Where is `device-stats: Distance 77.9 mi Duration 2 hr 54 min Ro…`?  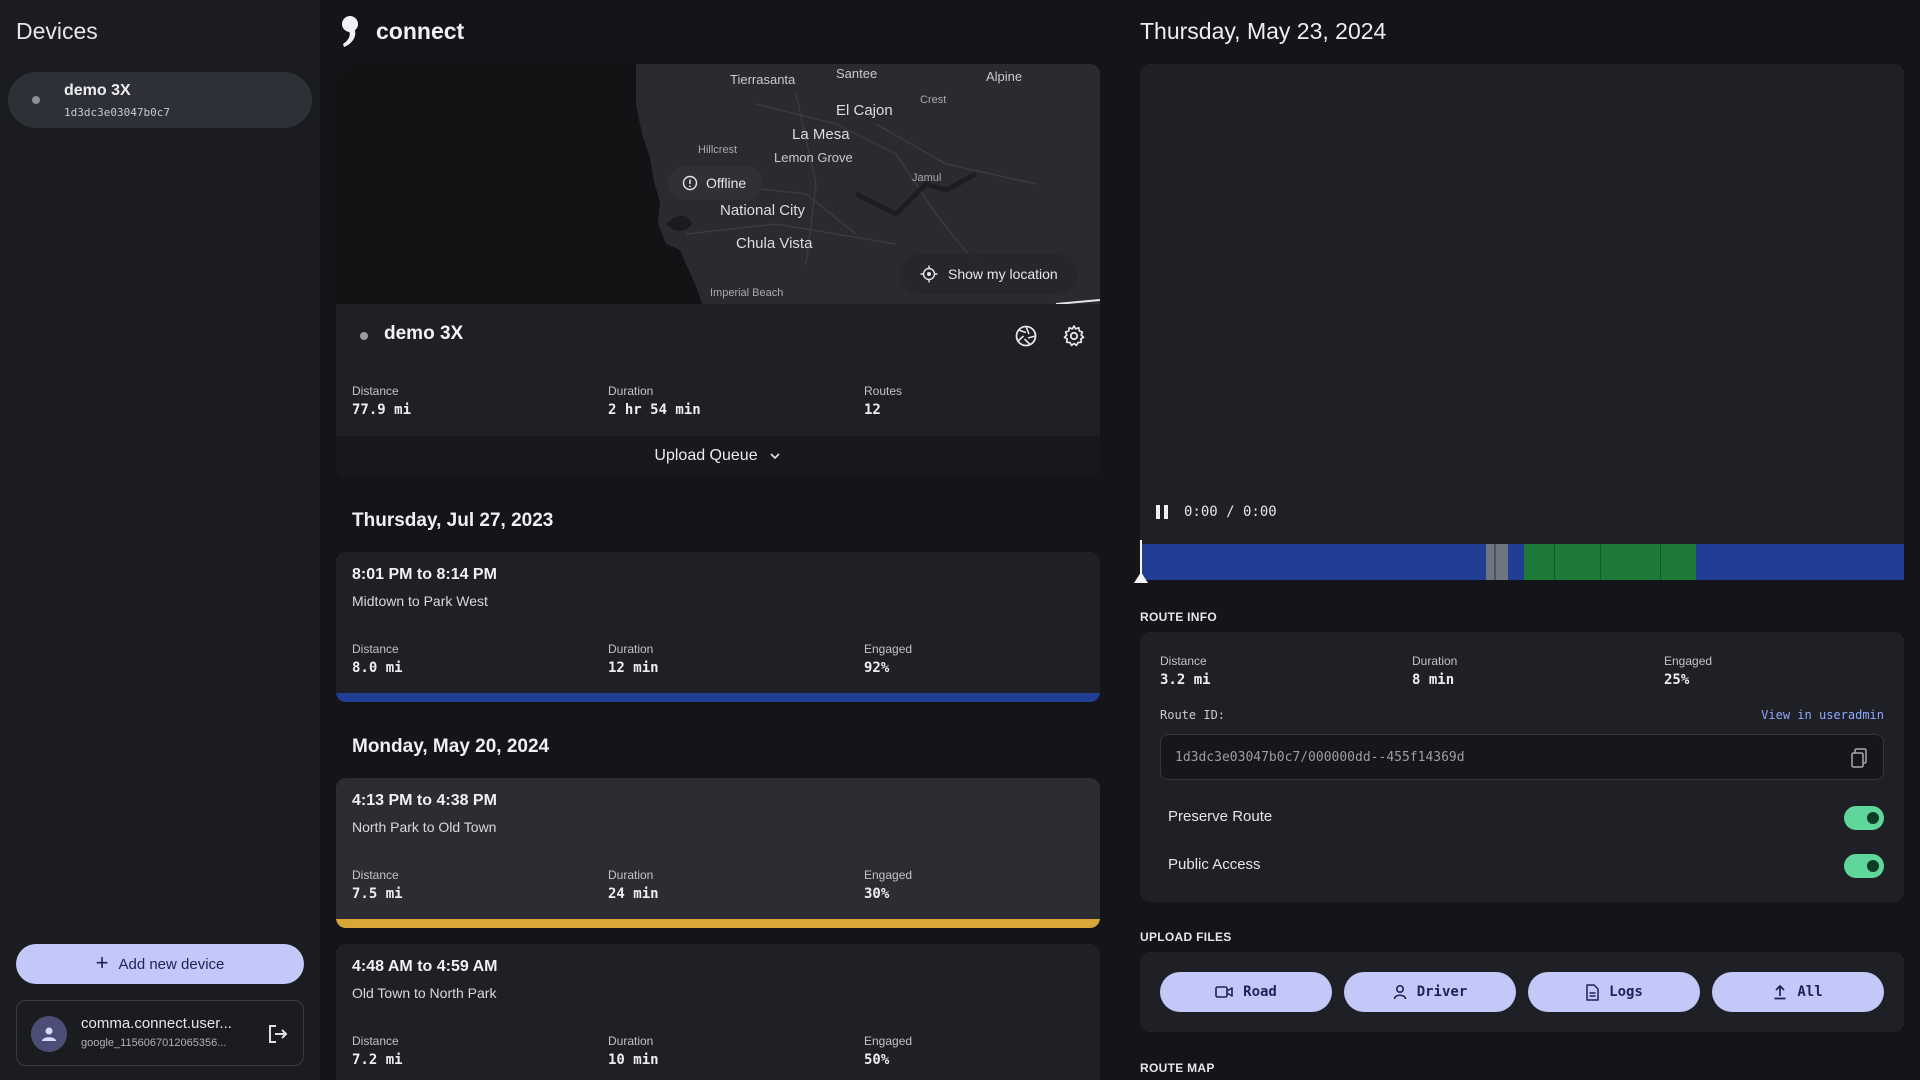
device-stats: Distance 77.9 mi Duration 2 hr 54 min Ro… is located at coordinates (722, 406).